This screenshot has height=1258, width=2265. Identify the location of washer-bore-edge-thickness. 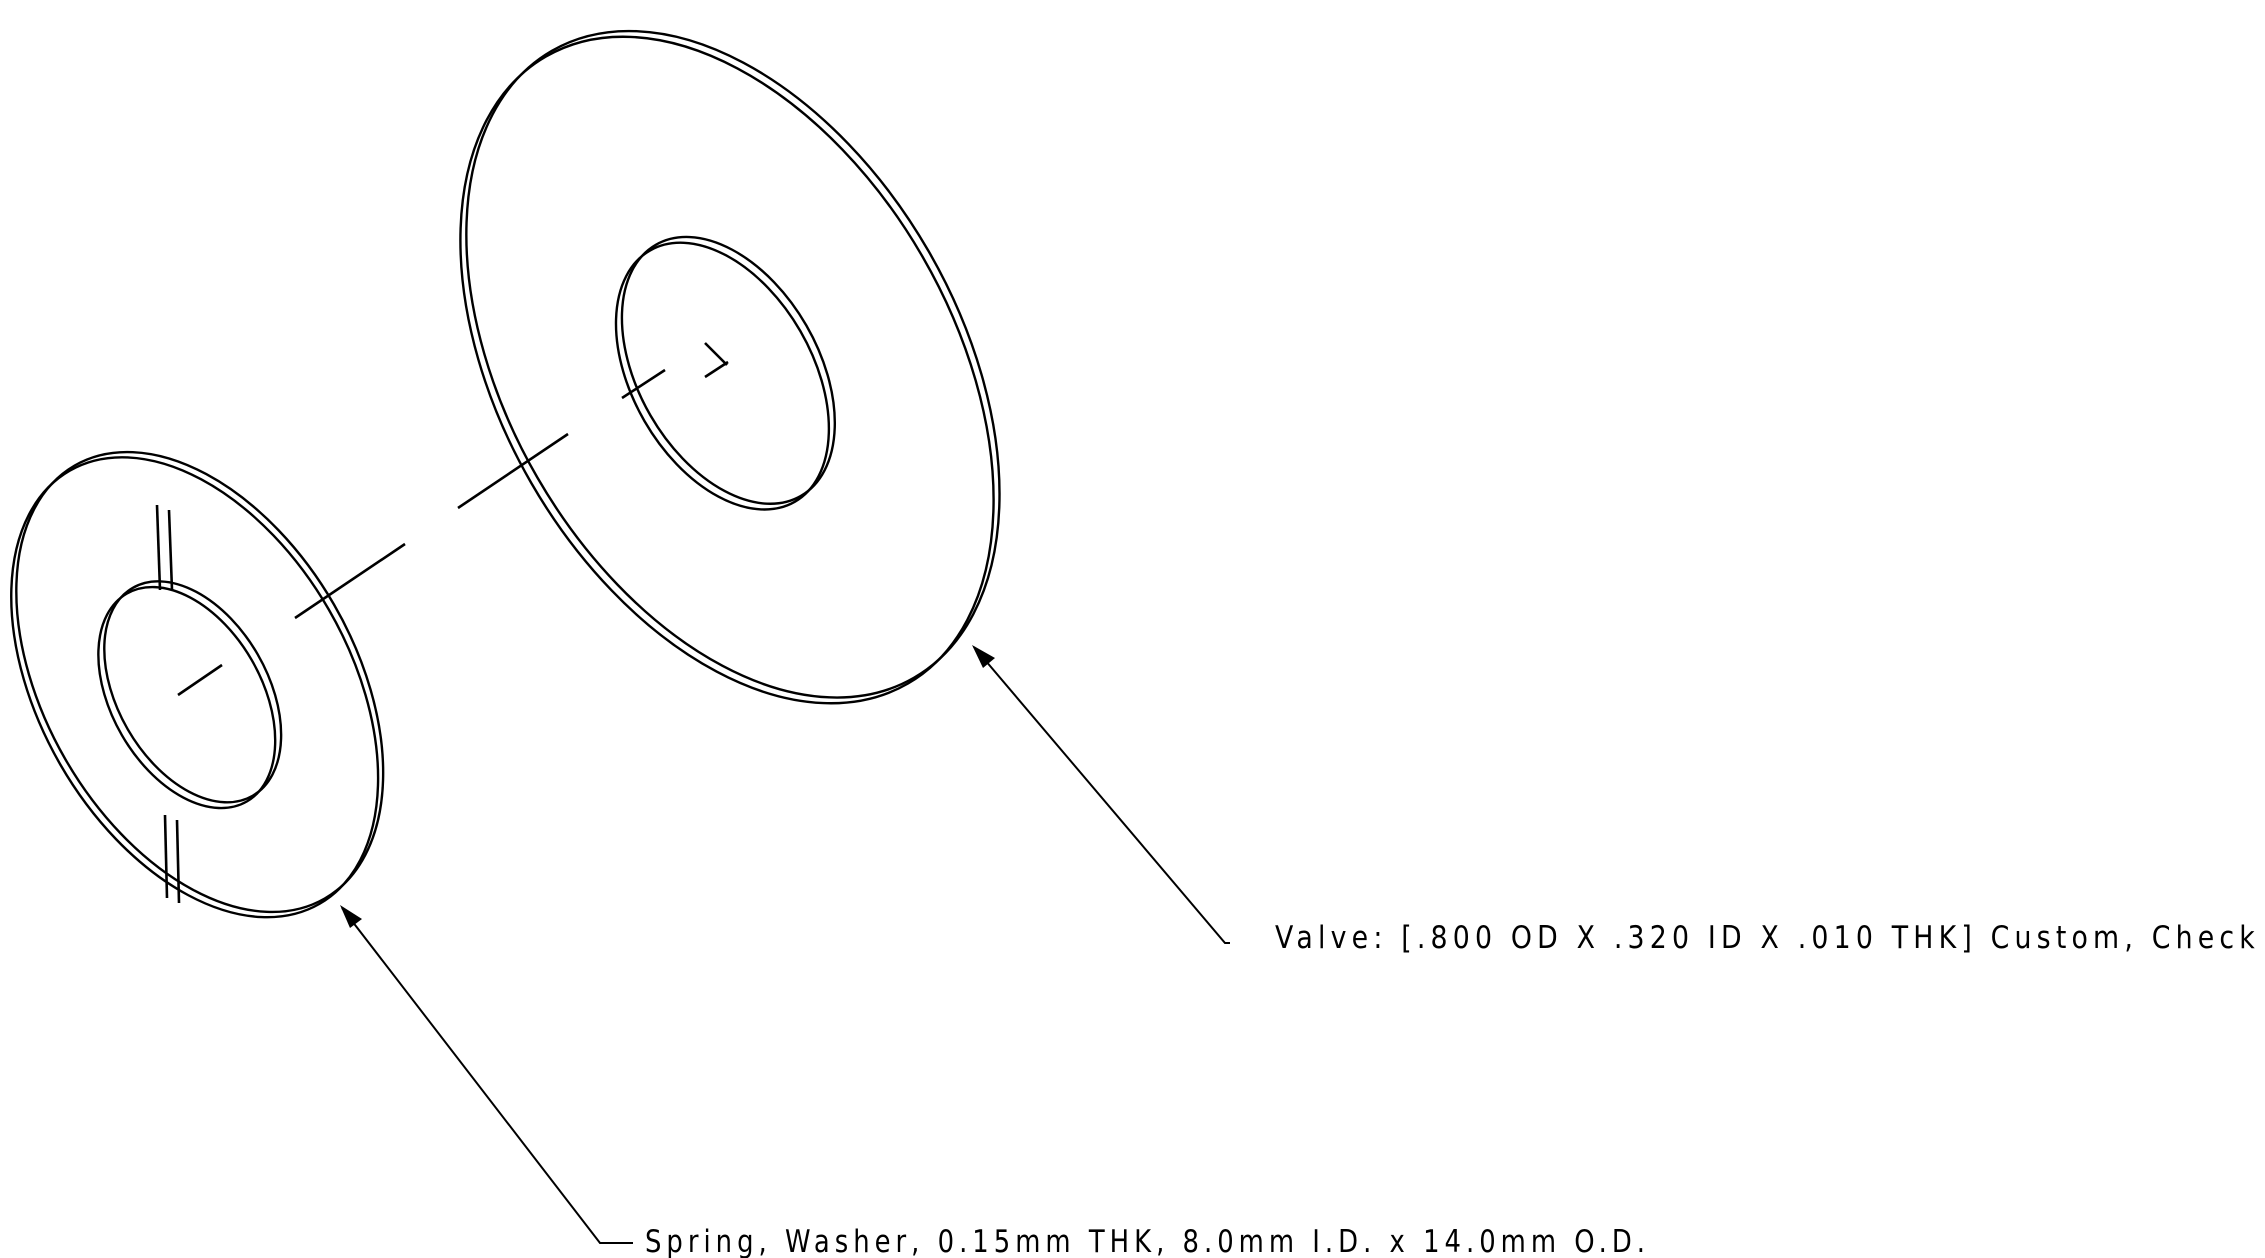
(193, 692).